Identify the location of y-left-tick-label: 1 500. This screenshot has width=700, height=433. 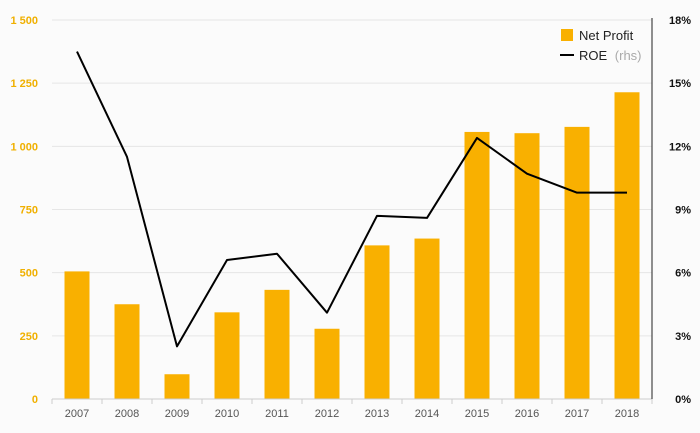
(24, 21).